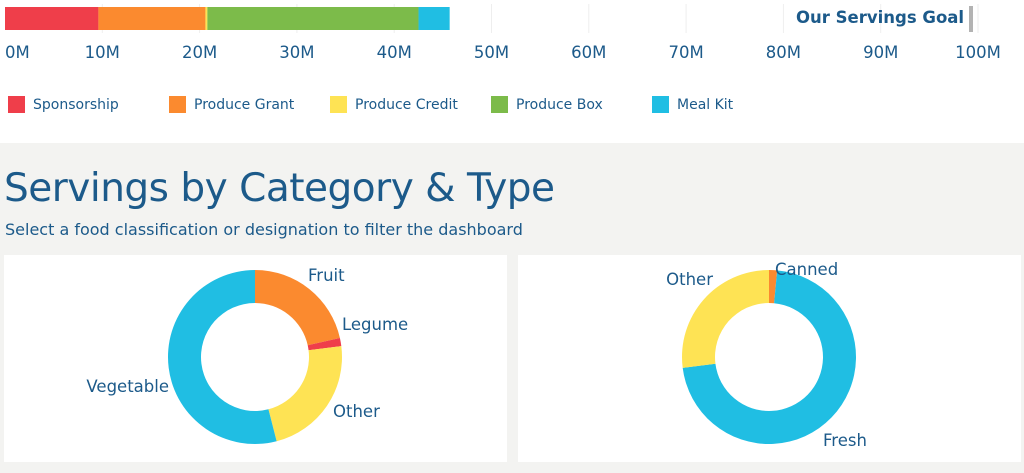  What do you see at coordinates (17, 52) in the screenshot?
I see `x-tick-label-0: 0M` at bounding box center [17, 52].